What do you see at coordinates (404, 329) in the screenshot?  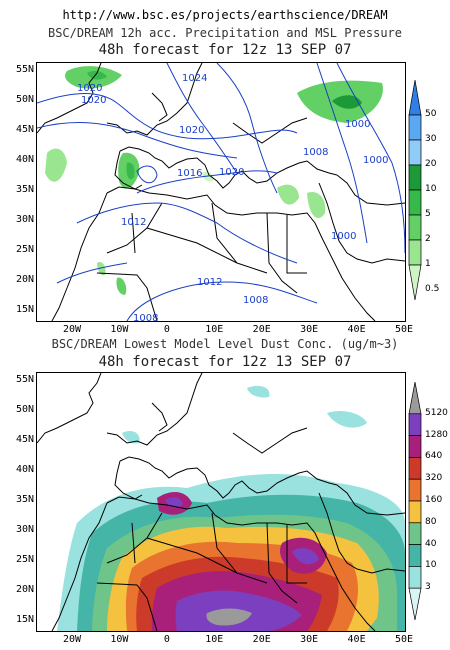 I see `top-lon-label: 50E` at bounding box center [404, 329].